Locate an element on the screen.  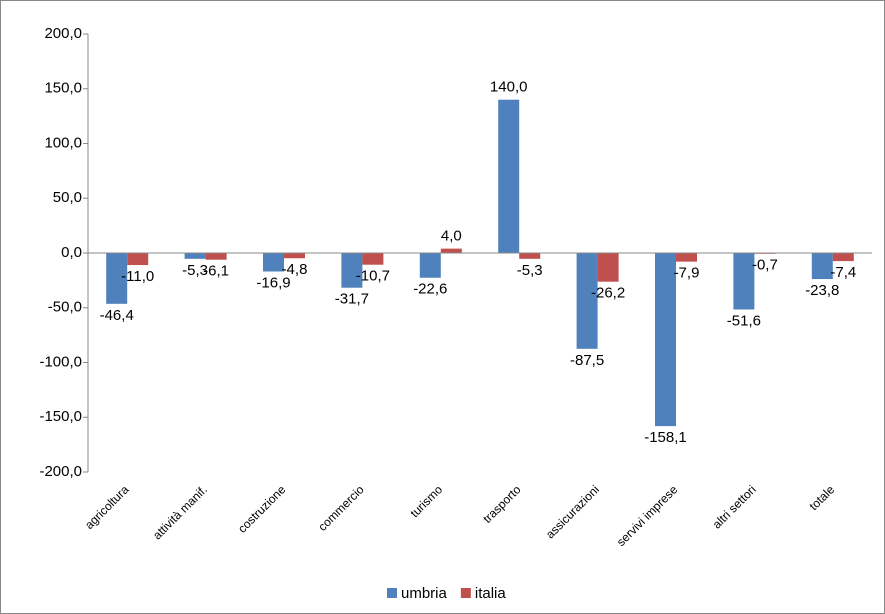
value-label: -23,8 is located at coordinates (822, 290).